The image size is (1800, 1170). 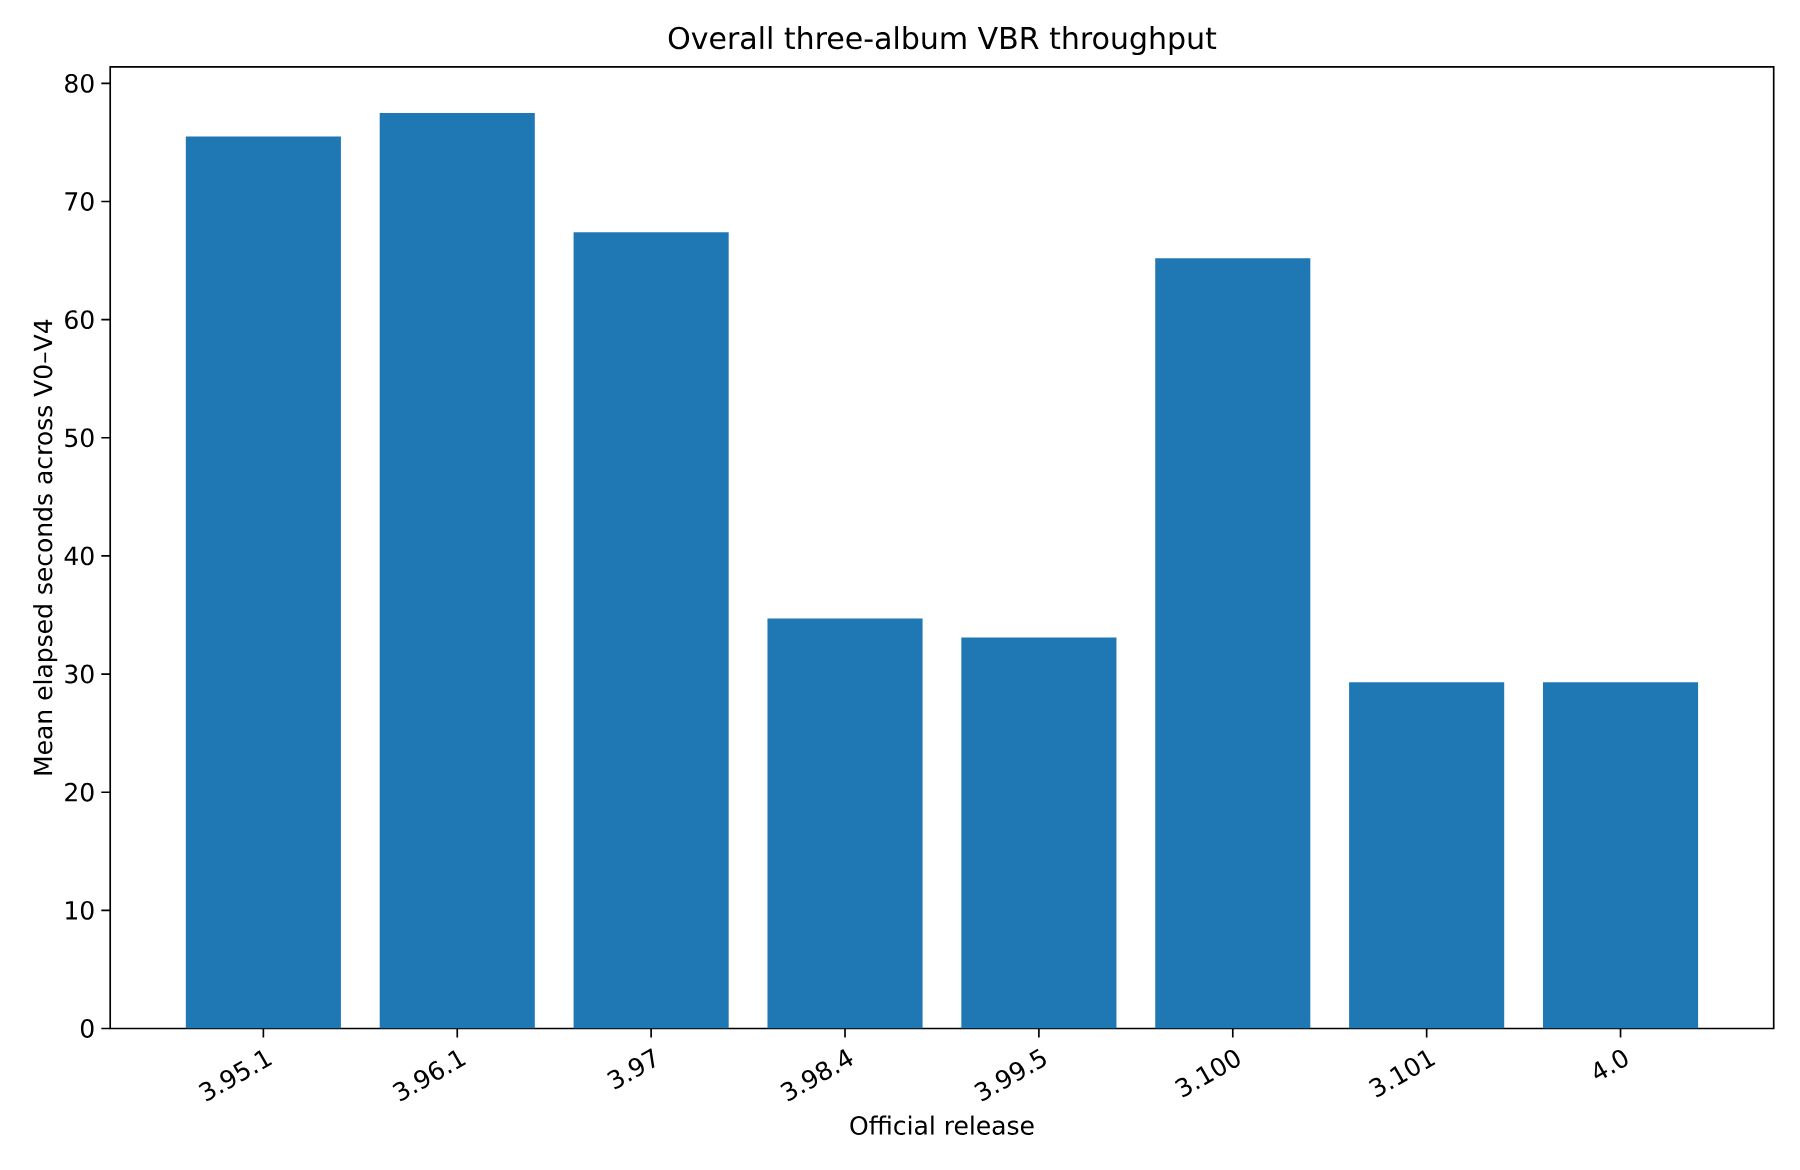 What do you see at coordinates (45, 547) in the screenshot?
I see `y-axis-title: Mean elapsed seconds across V0–V4` at bounding box center [45, 547].